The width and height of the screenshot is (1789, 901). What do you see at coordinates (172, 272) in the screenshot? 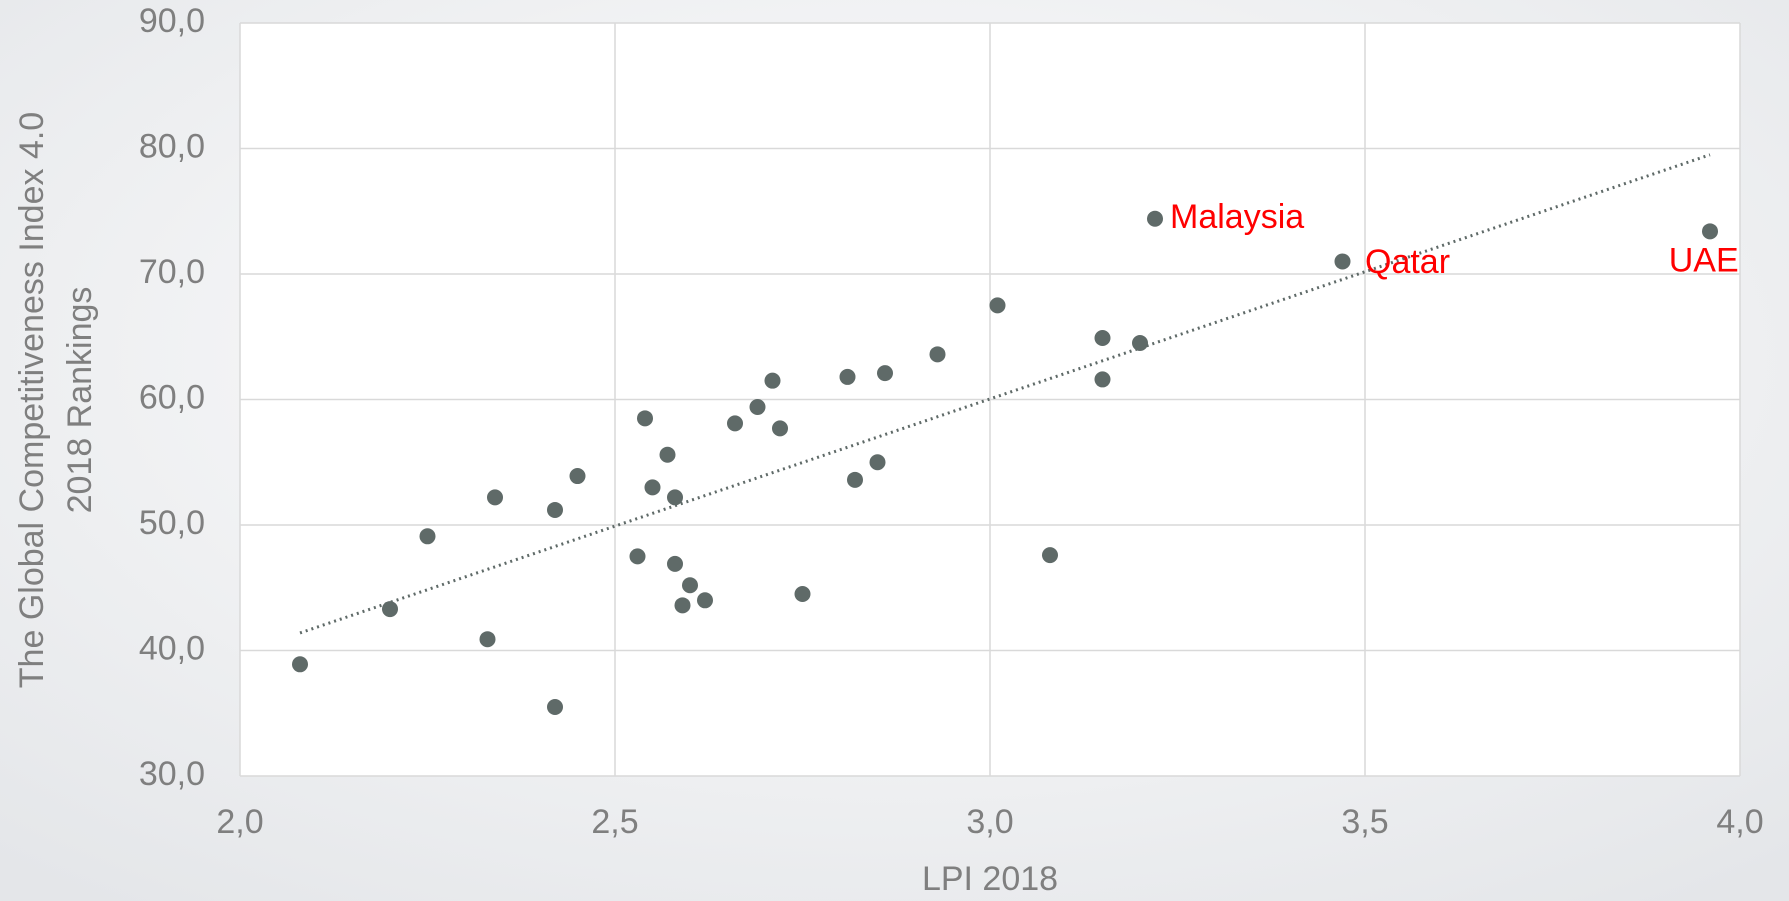
I see `y-tick-label: 70,0` at bounding box center [172, 272].